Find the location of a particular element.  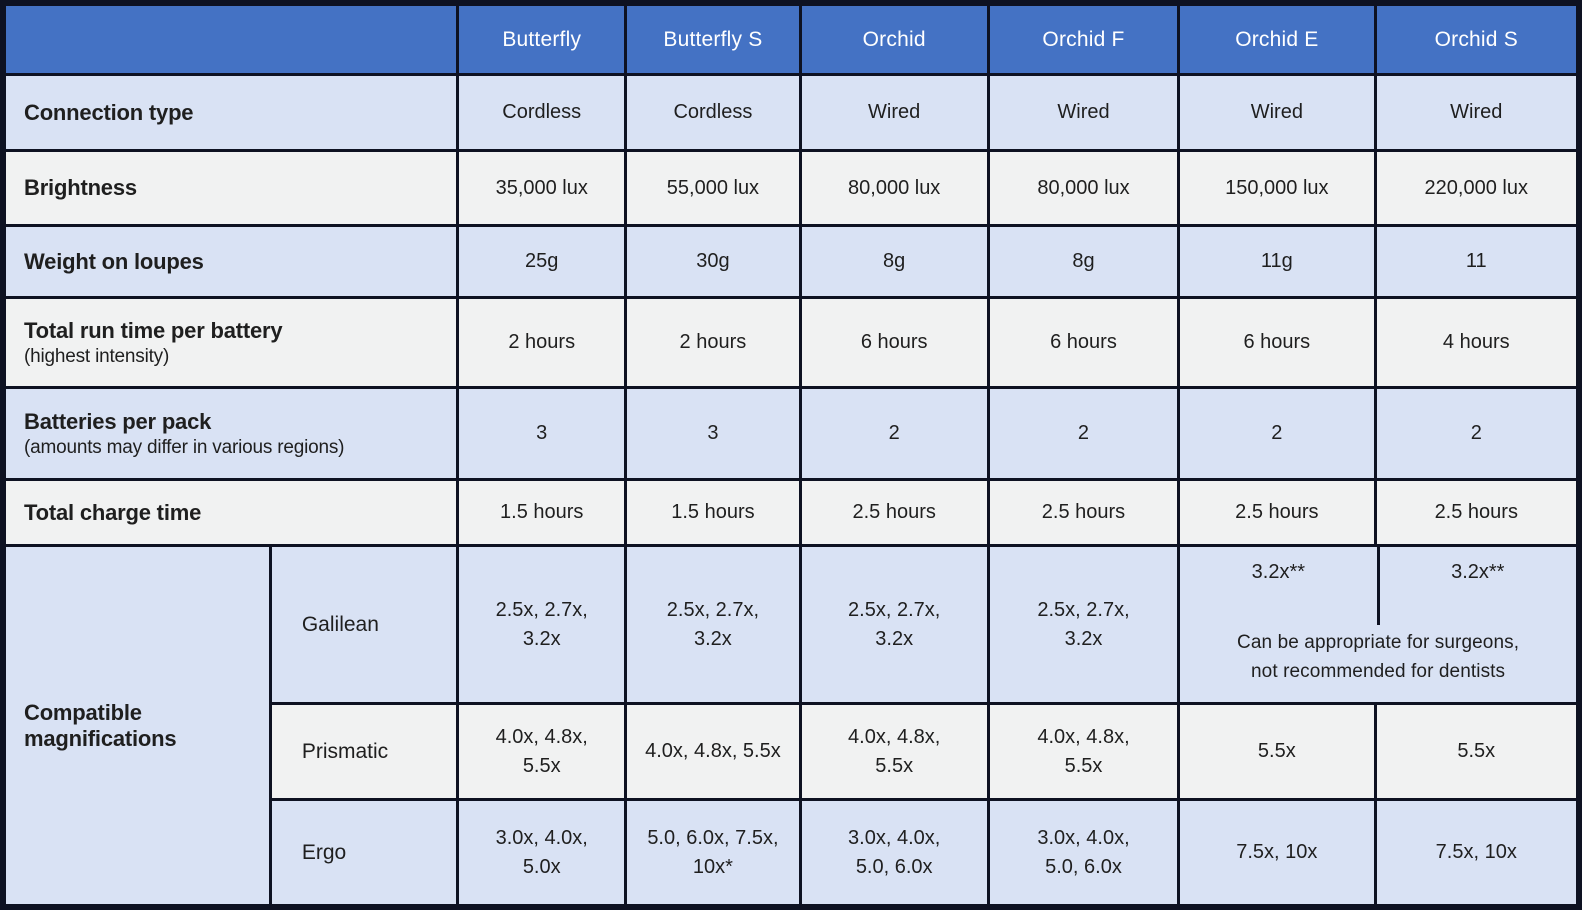

row-label-text: Compatible magnifications is located at coordinates (100, 725).